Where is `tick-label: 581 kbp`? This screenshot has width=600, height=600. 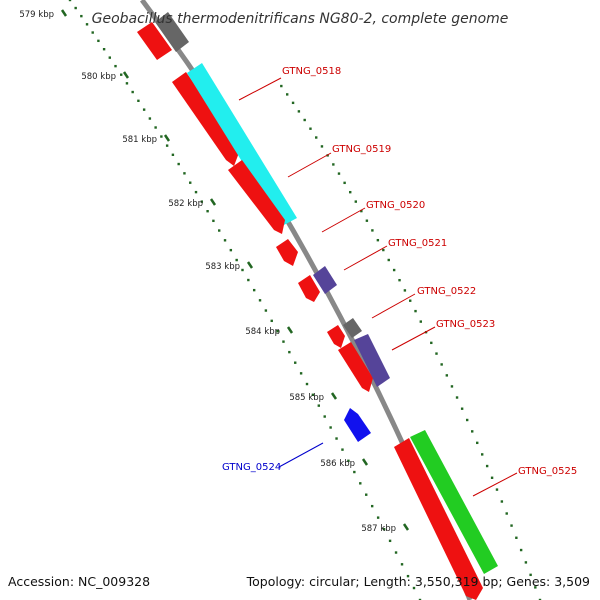 tick-label: 581 kbp is located at coordinates (139, 140).